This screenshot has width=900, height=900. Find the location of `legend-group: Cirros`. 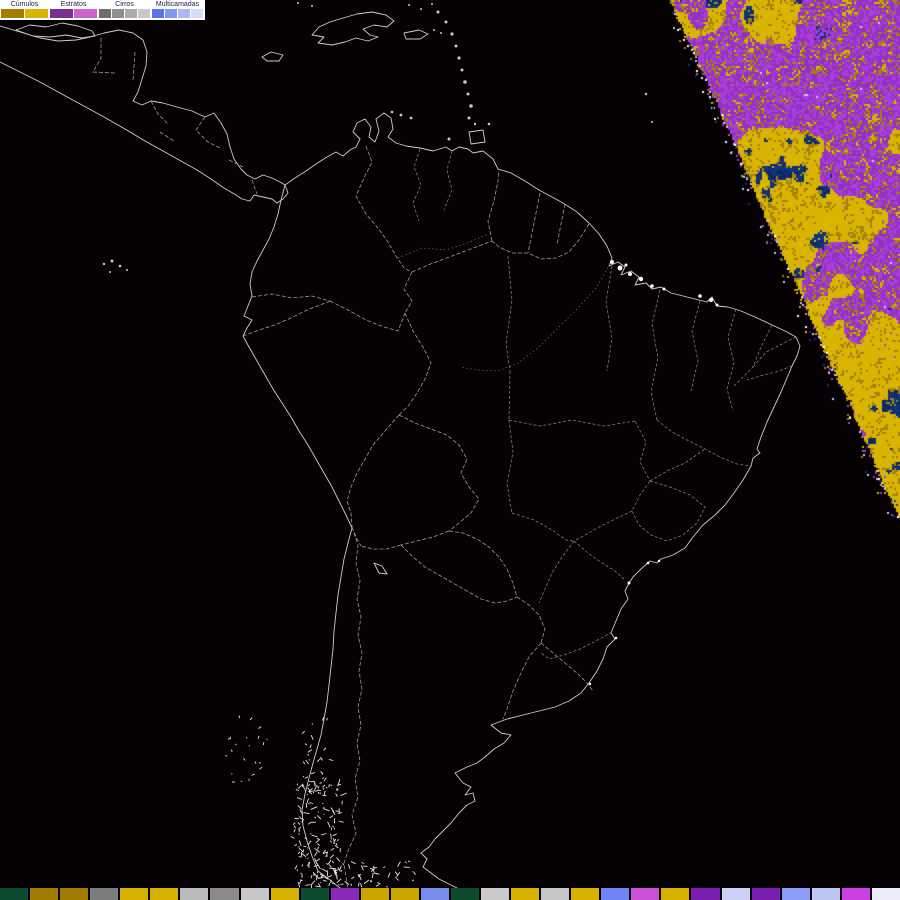

legend-group: Cirros is located at coordinates (124, 9).